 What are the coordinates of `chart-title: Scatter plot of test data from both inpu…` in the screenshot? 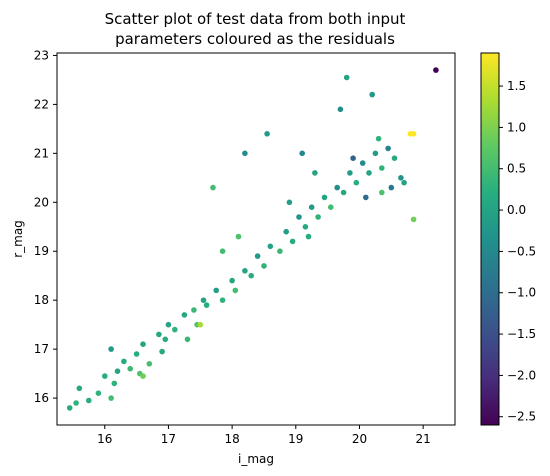 It's located at (255, 19).